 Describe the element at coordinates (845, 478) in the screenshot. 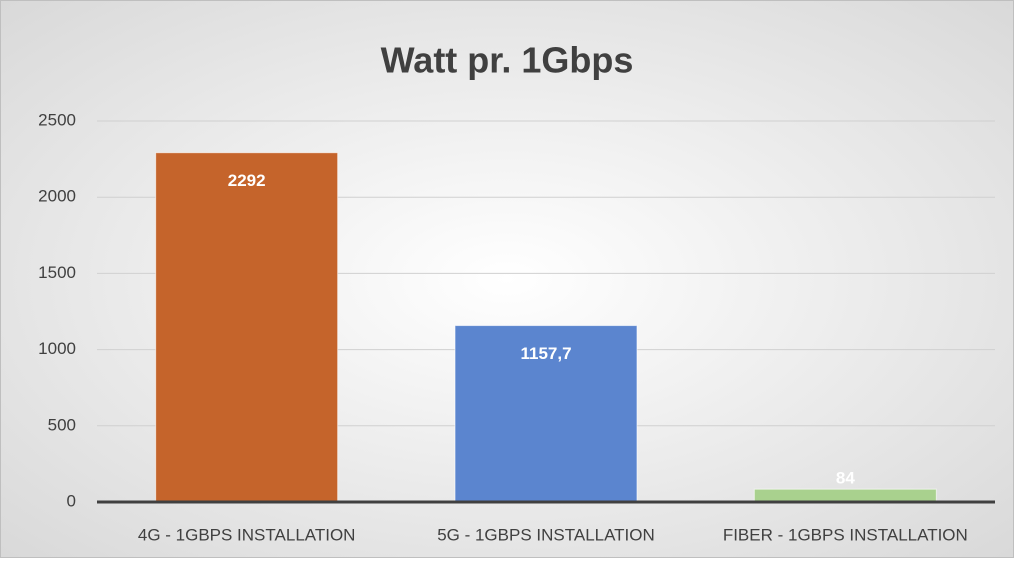

I see `data-label: 84` at that location.